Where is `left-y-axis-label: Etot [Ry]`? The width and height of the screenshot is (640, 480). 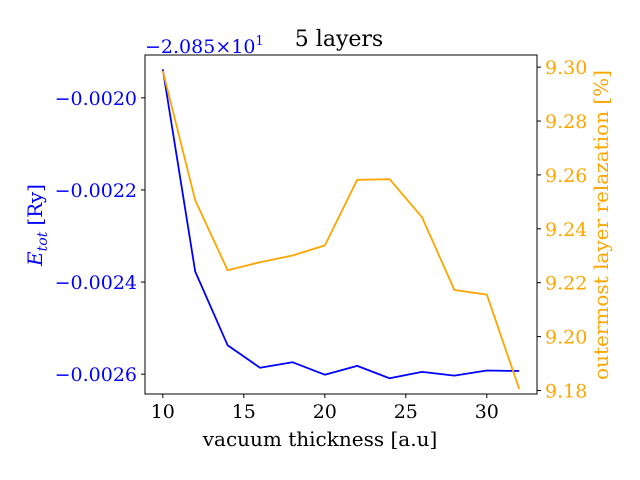 left-y-axis-label: Etot [Ry] is located at coordinates (37, 225).